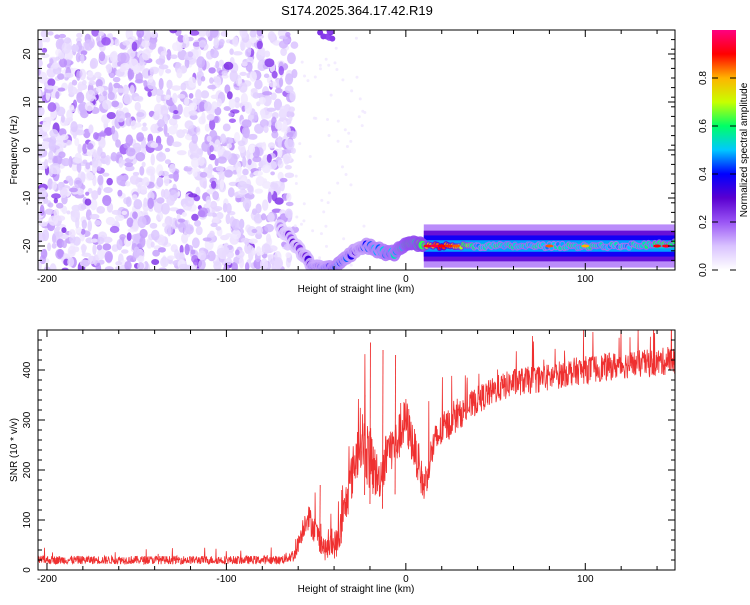 The image size is (750, 605). Describe the element at coordinates (717, 174) in the screenshot. I see `colorbar-ticks: 0.0 0.2 0.4 0.6 0.8` at that location.